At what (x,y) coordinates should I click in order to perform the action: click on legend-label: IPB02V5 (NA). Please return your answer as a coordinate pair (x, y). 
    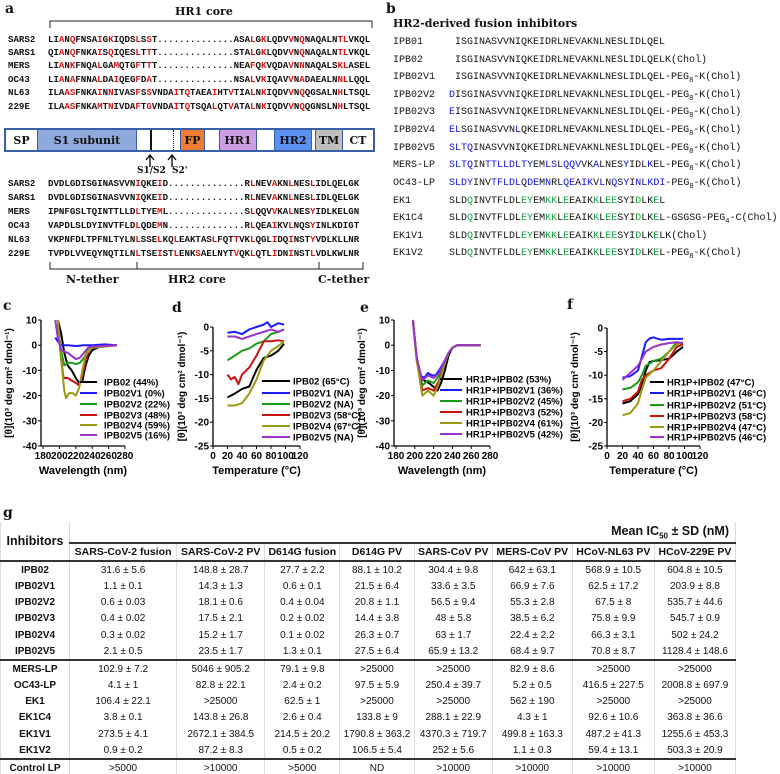
    Looking at the image, I should click on (323, 438).